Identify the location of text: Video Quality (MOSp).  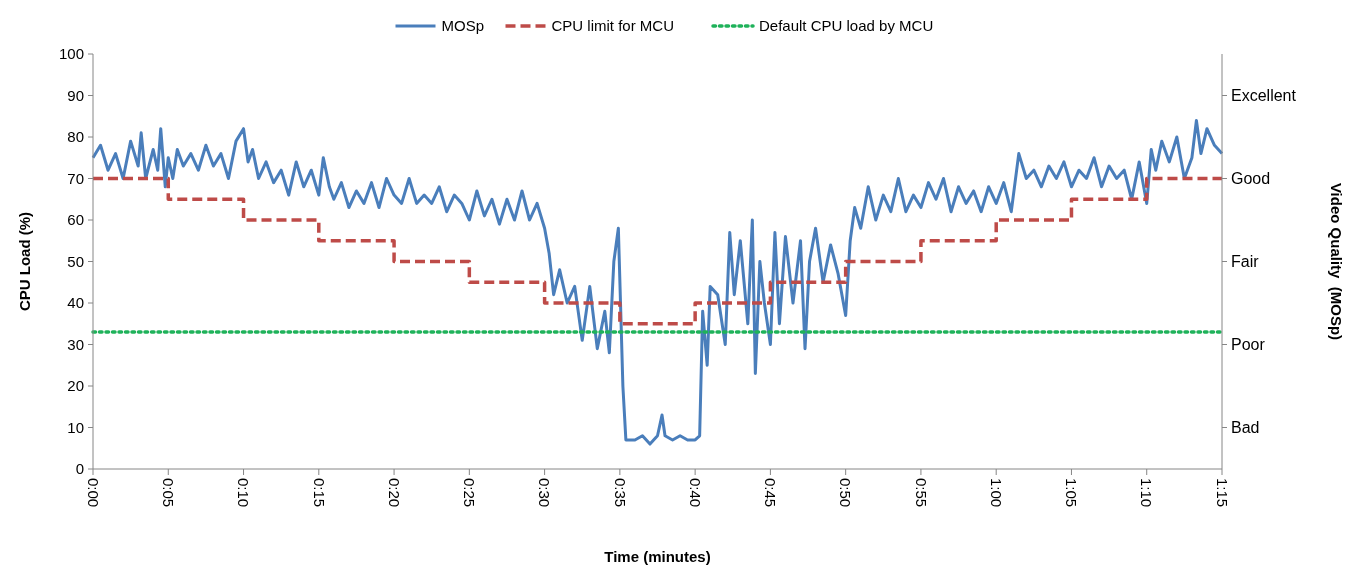
(1336, 261).